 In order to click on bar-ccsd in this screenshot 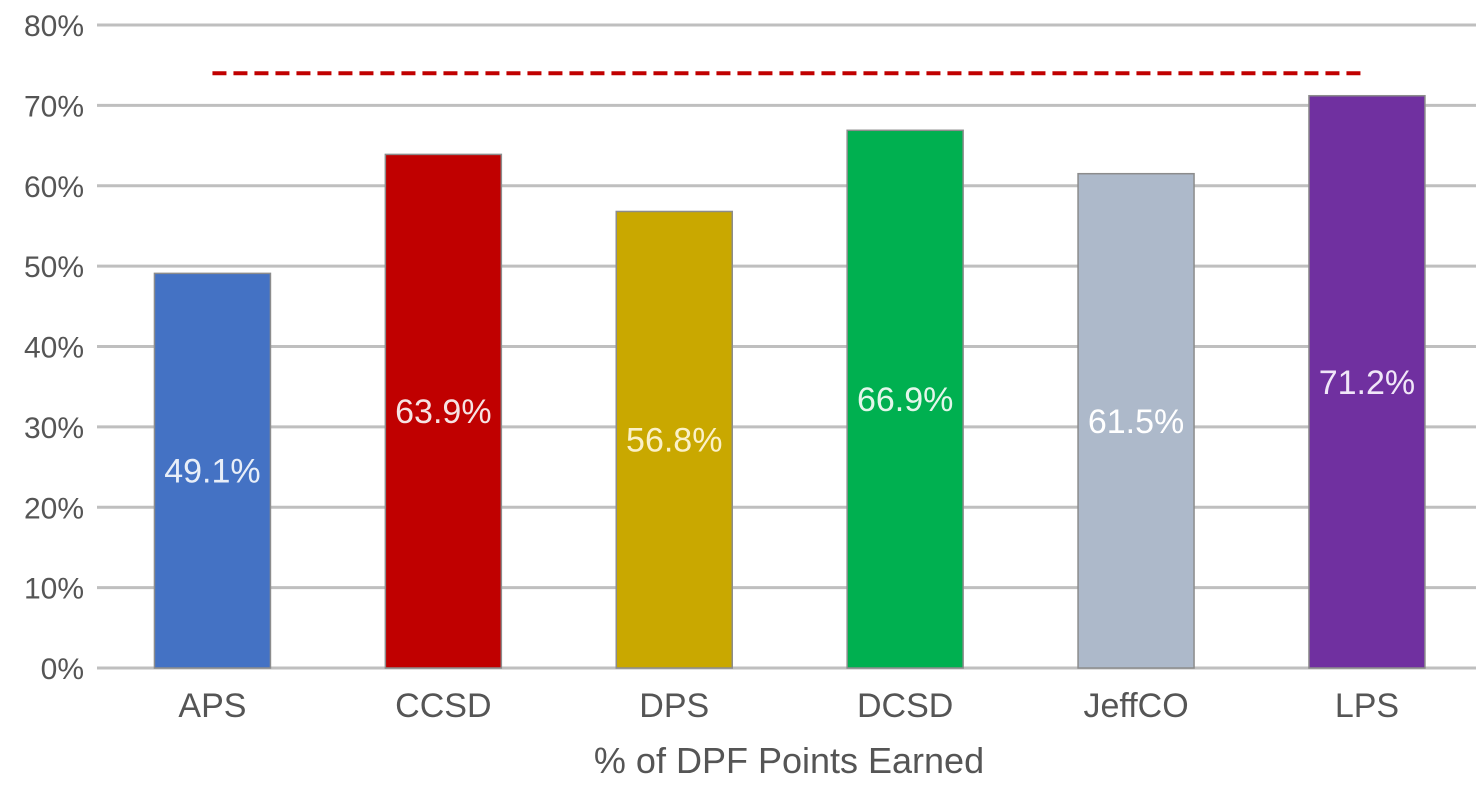, I will do `click(443, 411)`.